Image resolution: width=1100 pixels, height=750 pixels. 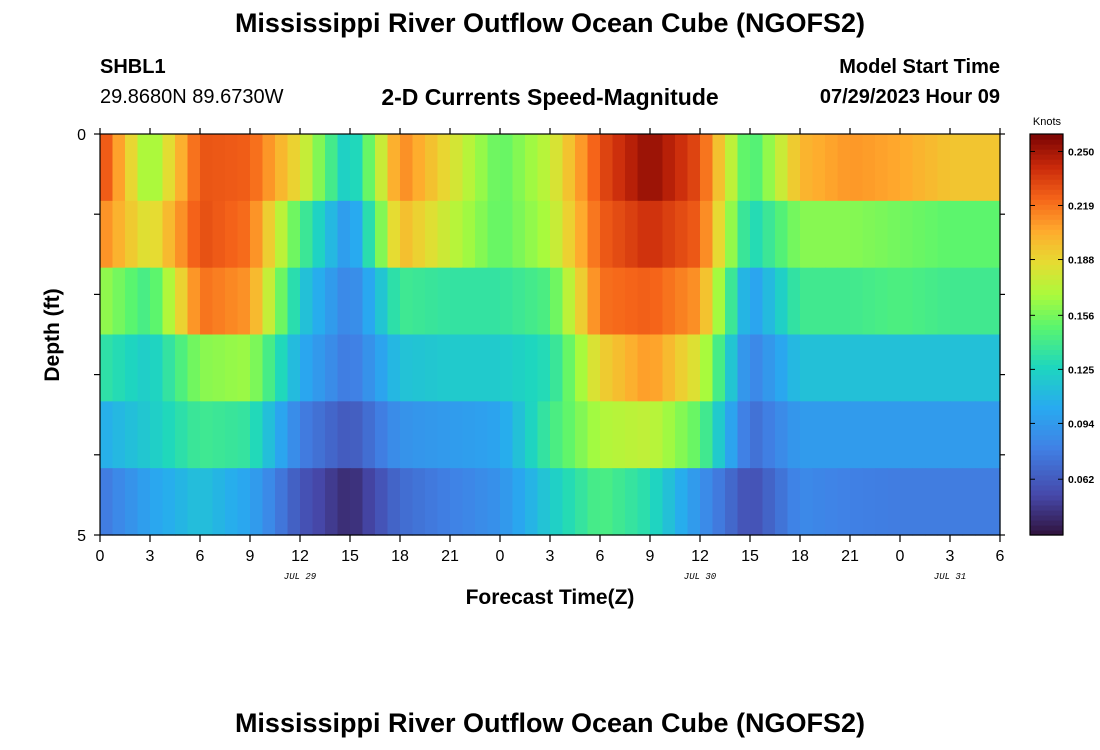 I want to click on x-tick-label: 9, so click(x=250, y=556).